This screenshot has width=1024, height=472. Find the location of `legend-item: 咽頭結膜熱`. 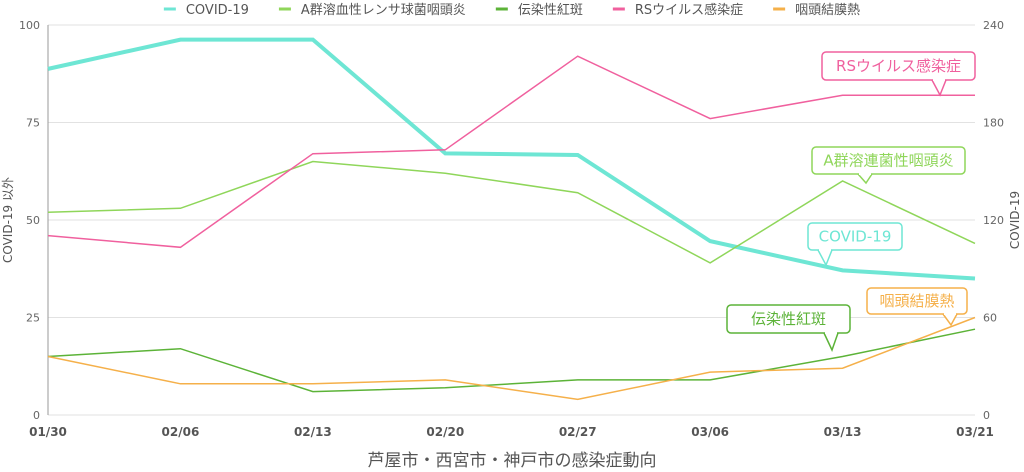

legend-item: 咽頭結膜熱 is located at coordinates (827, 10).